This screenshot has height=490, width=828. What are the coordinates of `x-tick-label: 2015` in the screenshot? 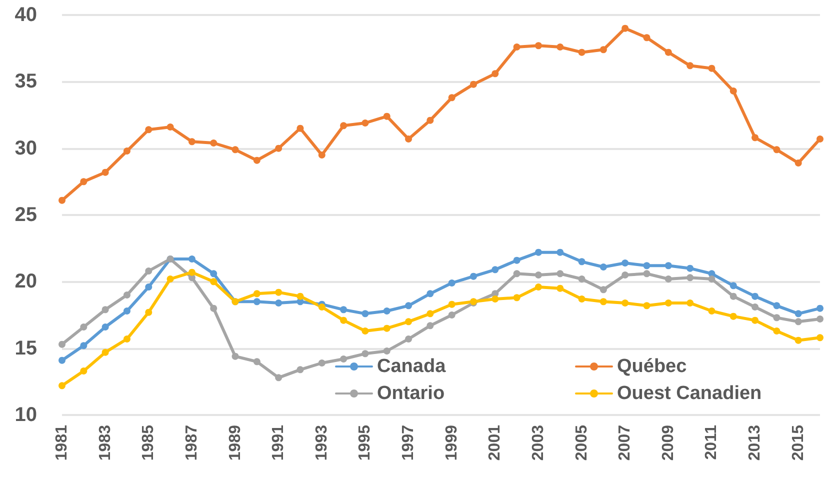 It's located at (798, 442).